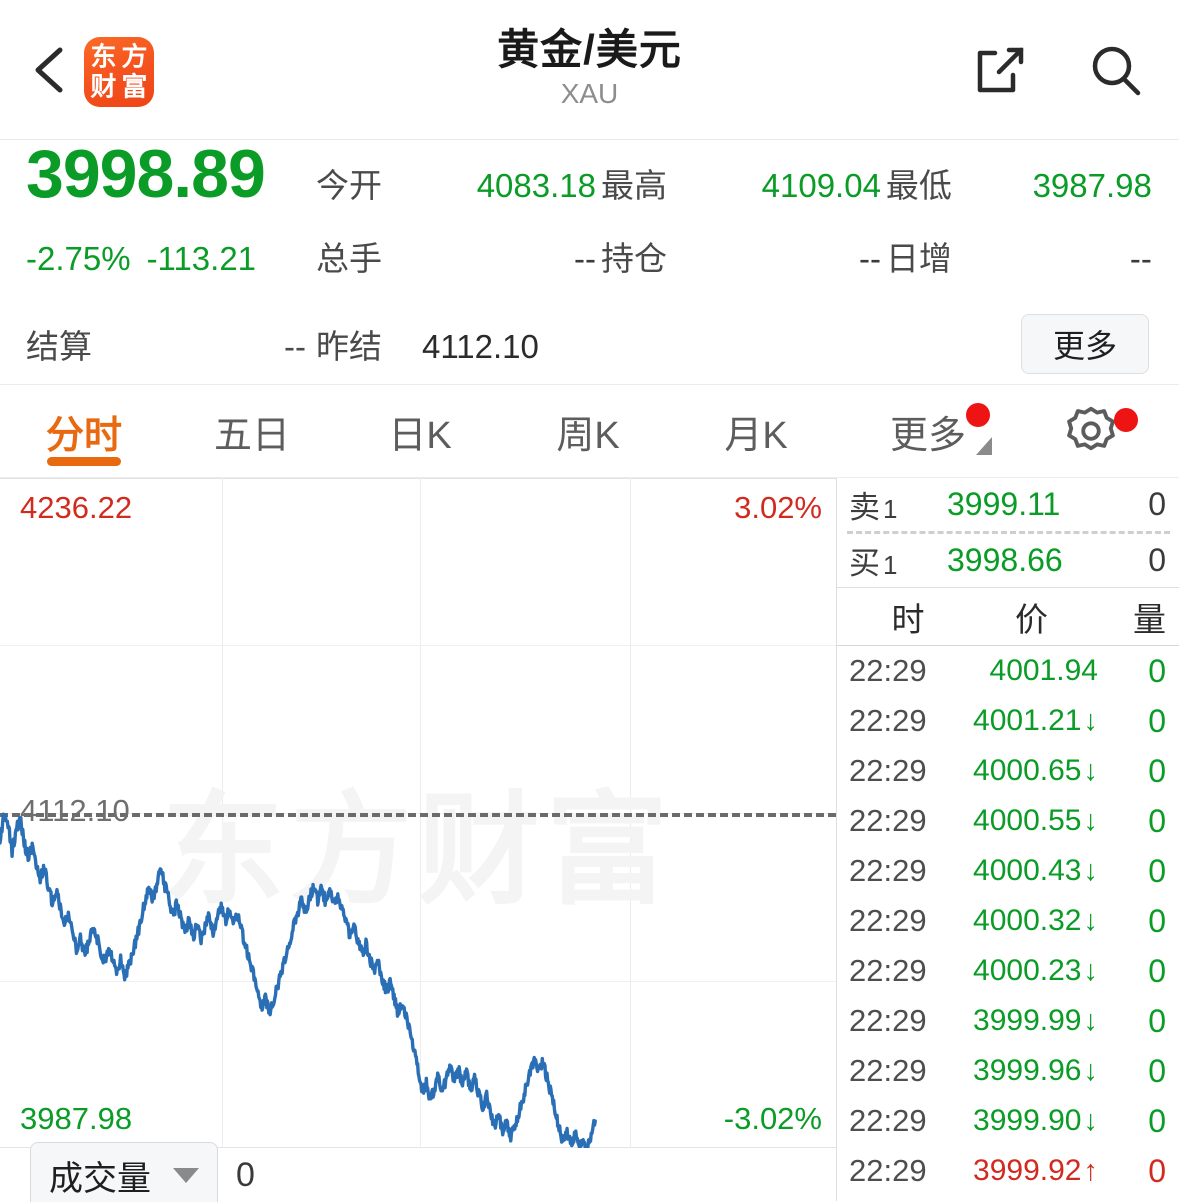  Describe the element at coordinates (103, 57) in the screenshot. I see `logo-char-1: 东` at that location.